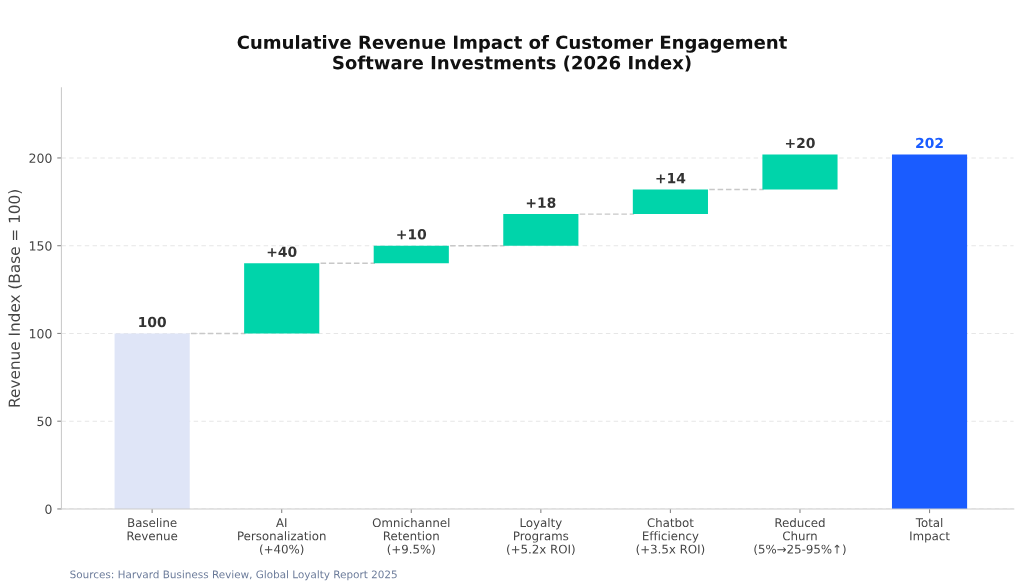 The height and width of the screenshot is (585, 1024). Describe the element at coordinates (541, 536) in the screenshot. I see `x-tick-label: Loyalty Programs (+5.2x ROI)` at that location.